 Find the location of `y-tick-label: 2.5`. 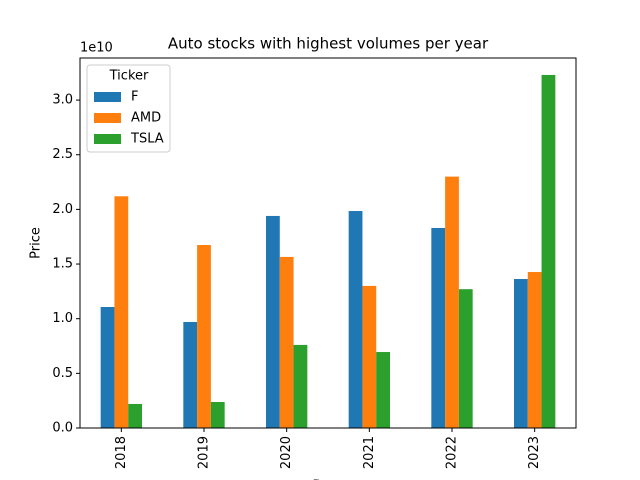

y-tick-label: 2.5 is located at coordinates (62, 154).